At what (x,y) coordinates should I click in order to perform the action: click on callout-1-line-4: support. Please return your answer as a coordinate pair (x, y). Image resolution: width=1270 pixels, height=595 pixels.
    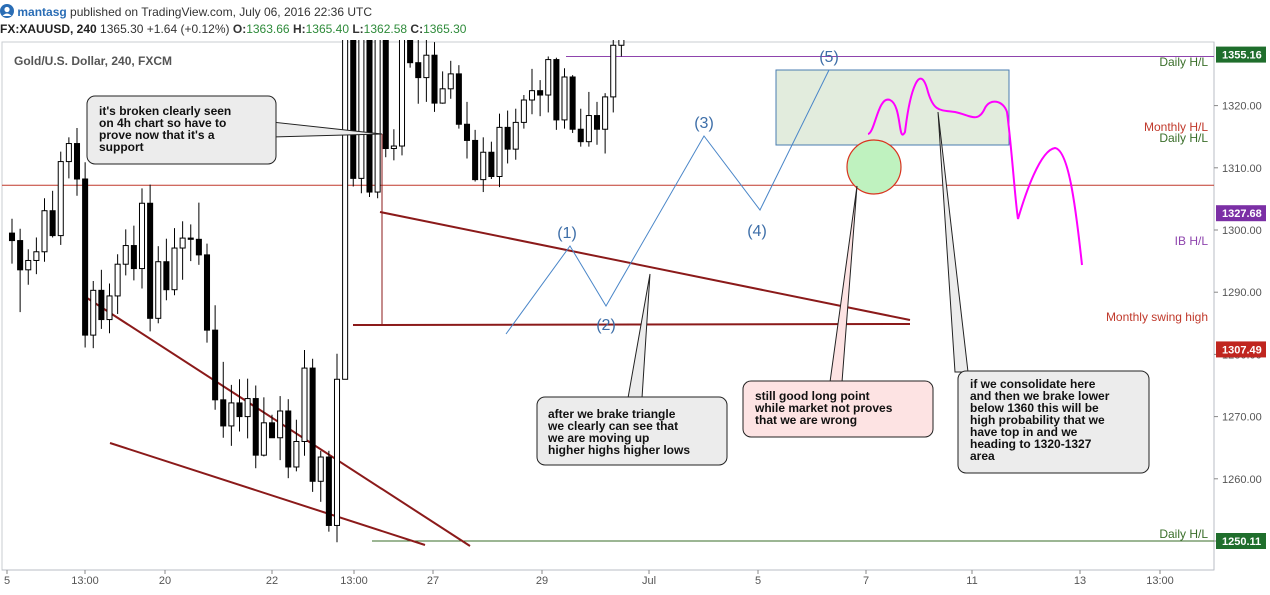
    Looking at the image, I should click on (121, 147).